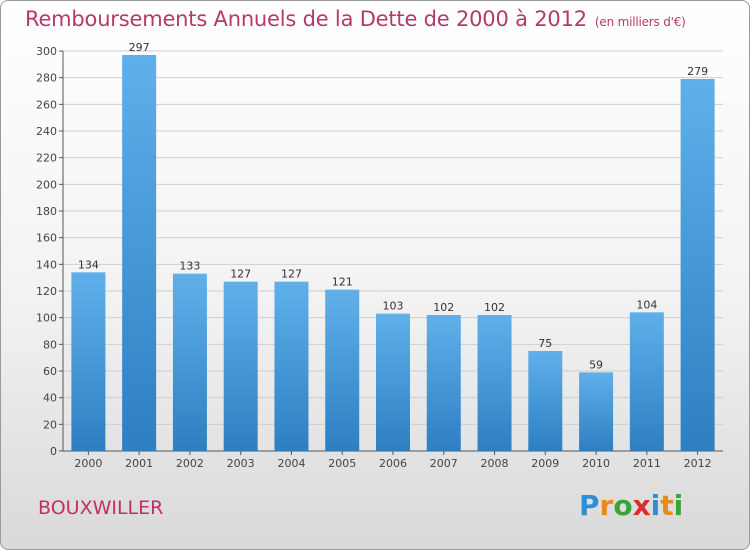 The height and width of the screenshot is (550, 750). What do you see at coordinates (623, 505) in the screenshot?
I see `logo-letter: o` at bounding box center [623, 505].